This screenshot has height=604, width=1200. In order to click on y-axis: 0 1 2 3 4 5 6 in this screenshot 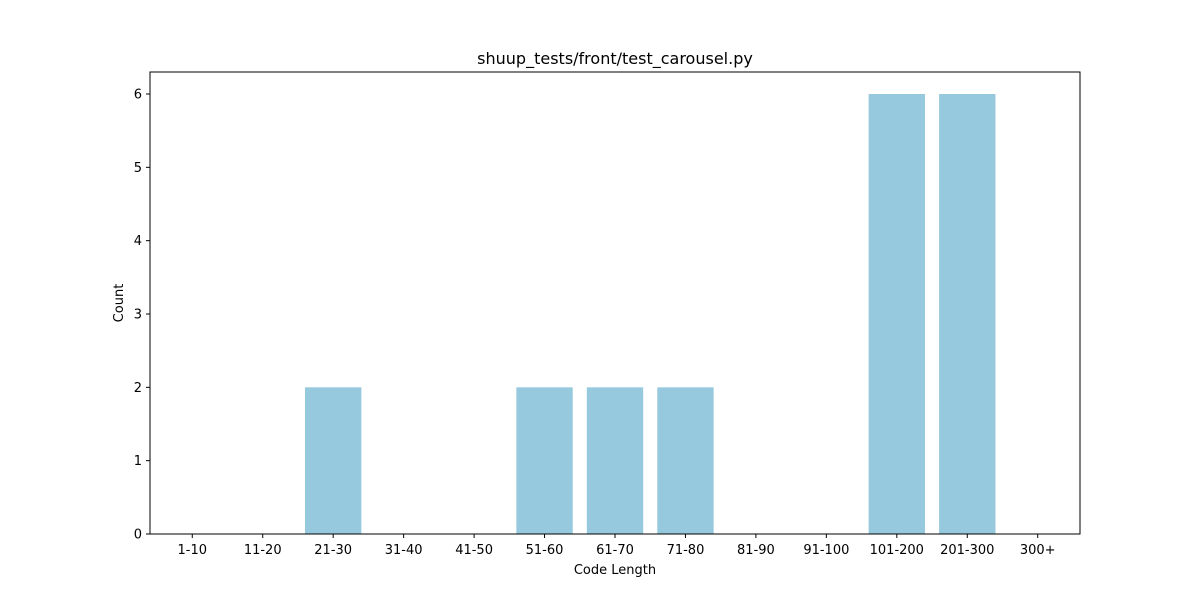, I will do `click(142, 315)`.